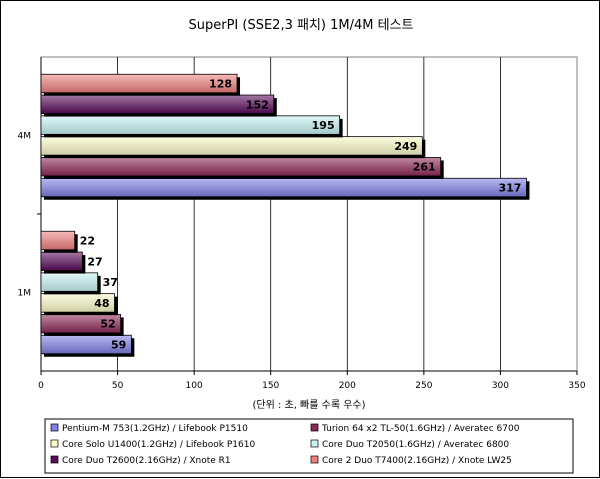  What do you see at coordinates (194, 386) in the screenshot?
I see `x-tick-label: 100` at bounding box center [194, 386].